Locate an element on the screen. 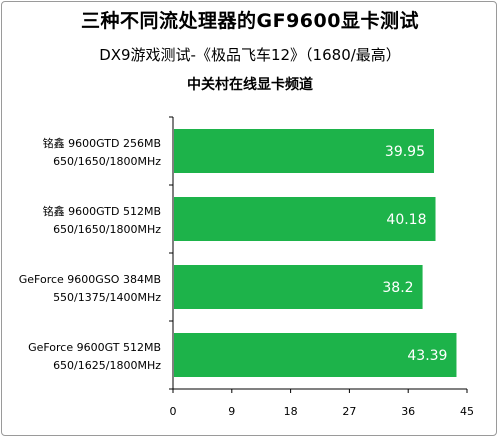 This screenshot has height=439, width=500. x-tick-label: 9 is located at coordinates (231, 411).